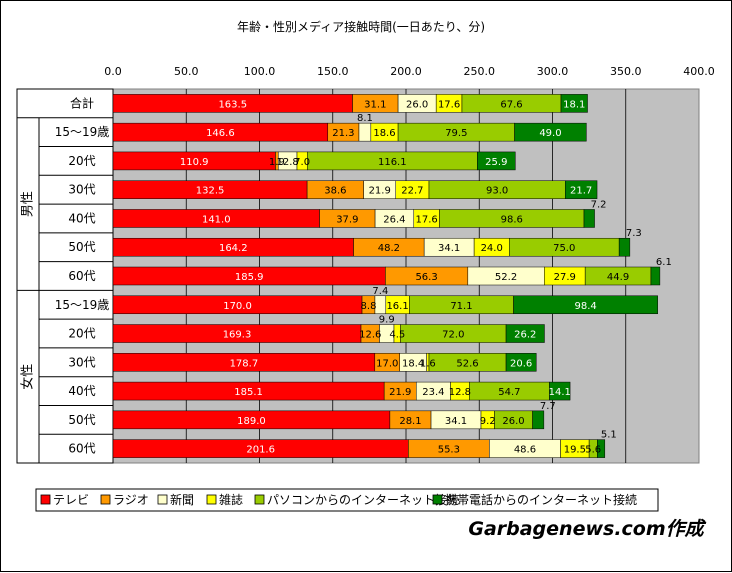 The width and height of the screenshot is (732, 573). Describe the element at coordinates (237, 306) in the screenshot. I see `value-label: 170.0` at that location.